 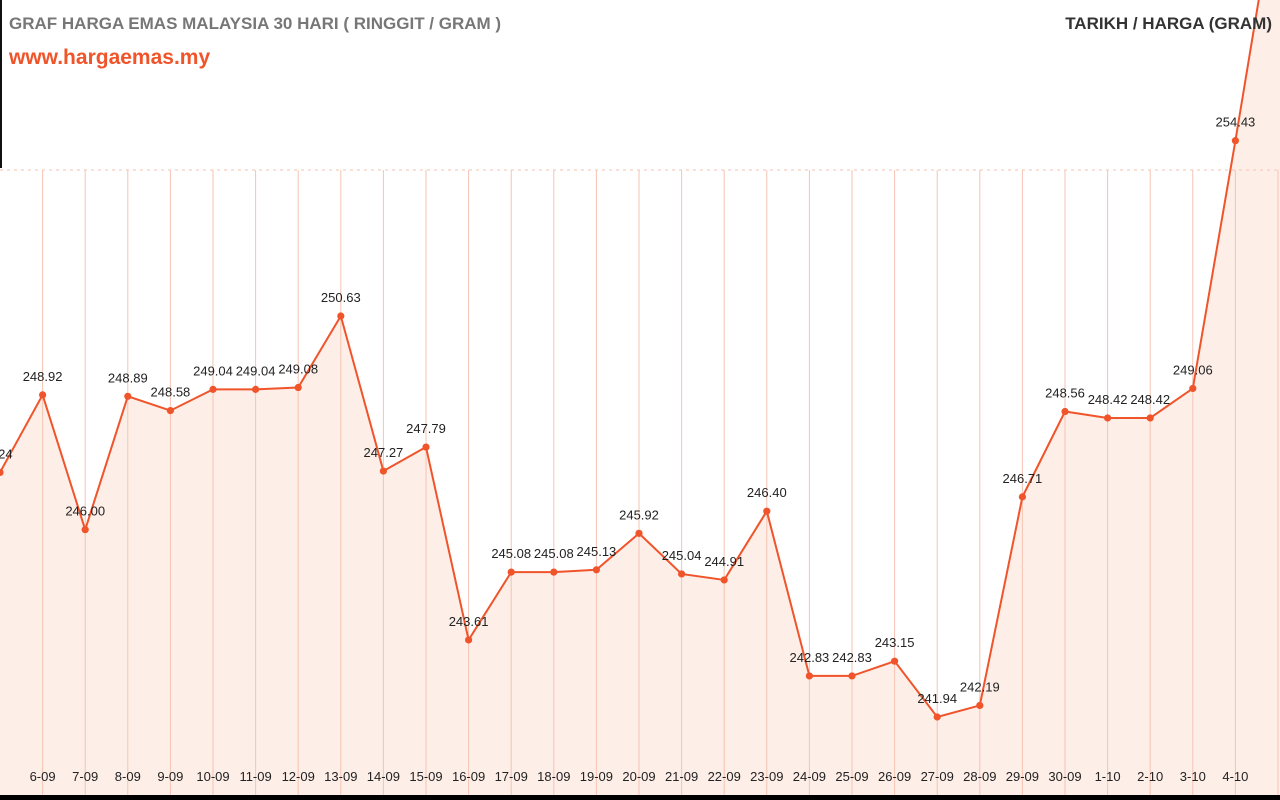 What do you see at coordinates (468, 776) in the screenshot?
I see `x-tick-label-16-09: 16-09` at bounding box center [468, 776].